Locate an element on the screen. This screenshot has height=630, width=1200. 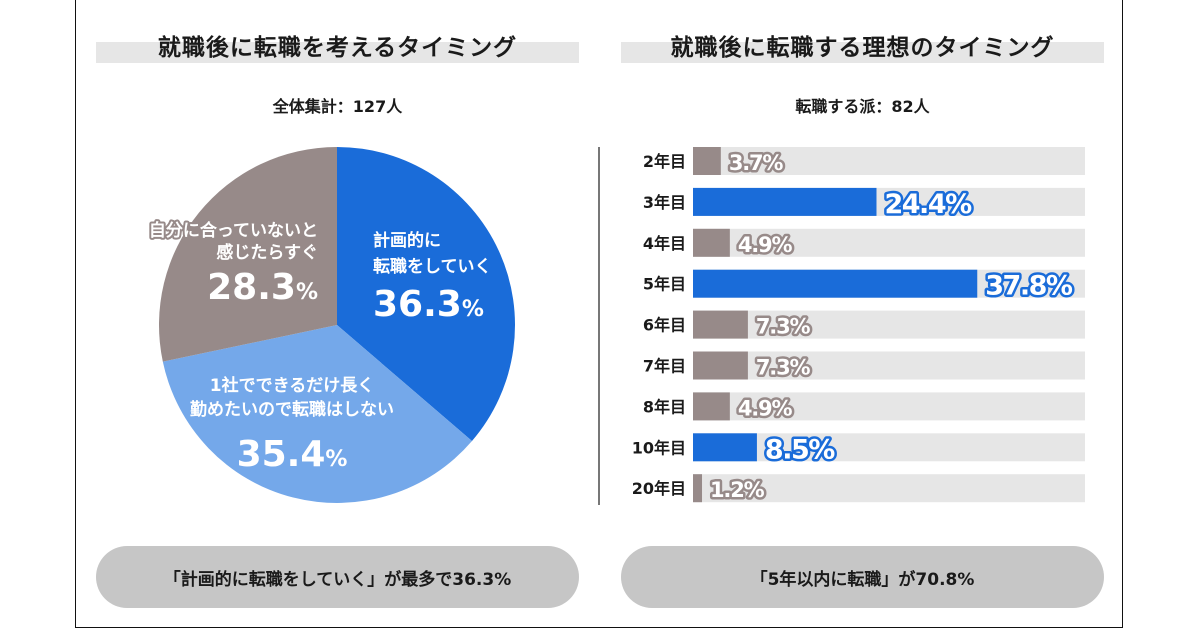
bar-value-label: 8.5% is located at coordinates (800, 449).